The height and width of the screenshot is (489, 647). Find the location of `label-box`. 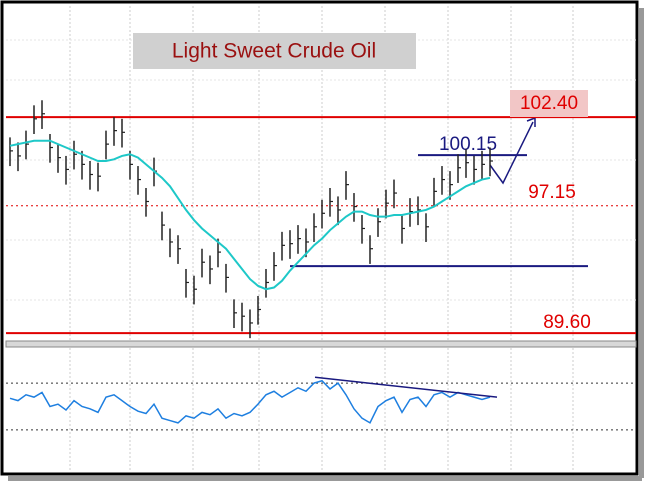

label-box is located at coordinates (549, 103).